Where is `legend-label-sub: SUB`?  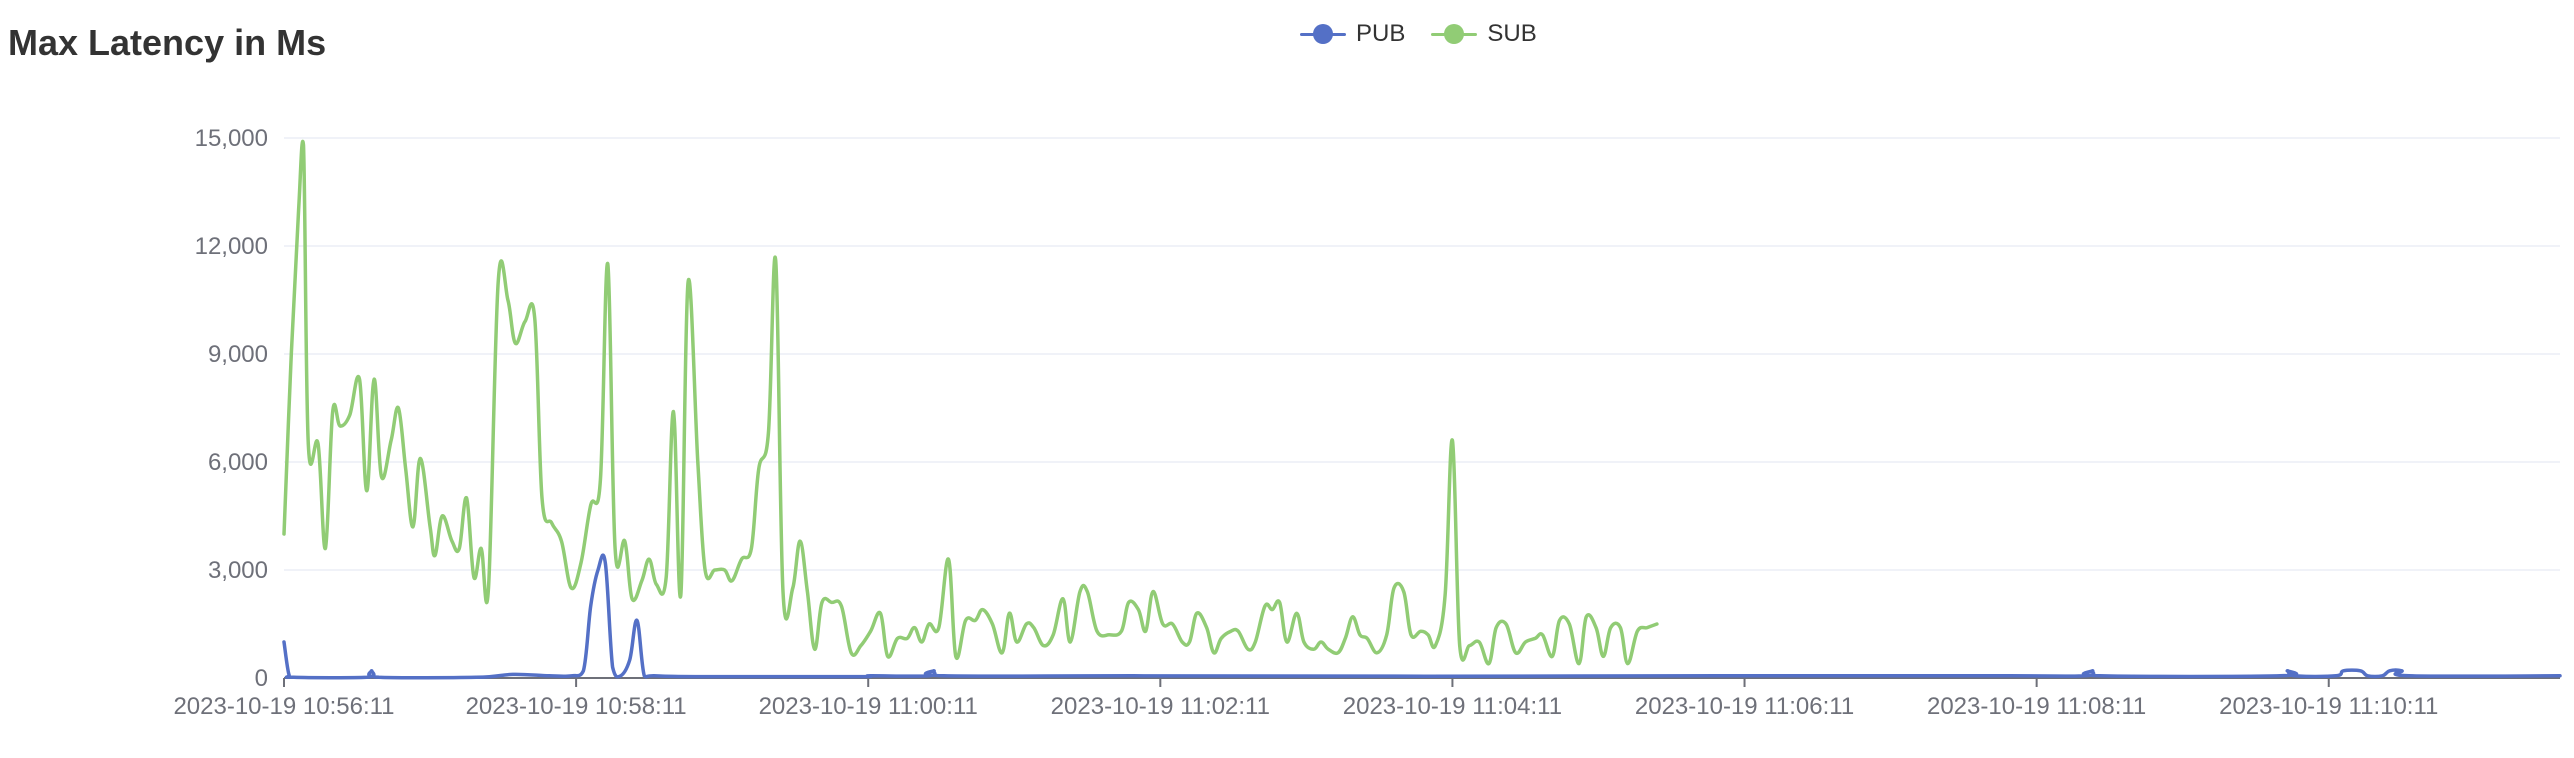
legend-label-sub: SUB is located at coordinates (1512, 33).